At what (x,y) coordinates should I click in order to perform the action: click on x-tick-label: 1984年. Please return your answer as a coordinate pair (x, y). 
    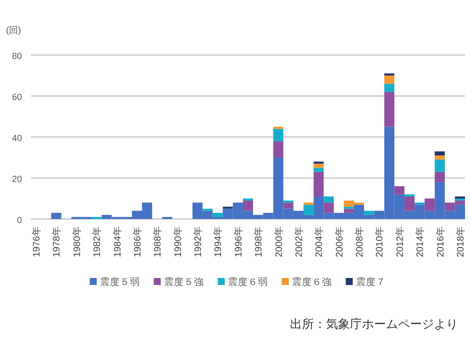
    Looking at the image, I should click on (117, 242).